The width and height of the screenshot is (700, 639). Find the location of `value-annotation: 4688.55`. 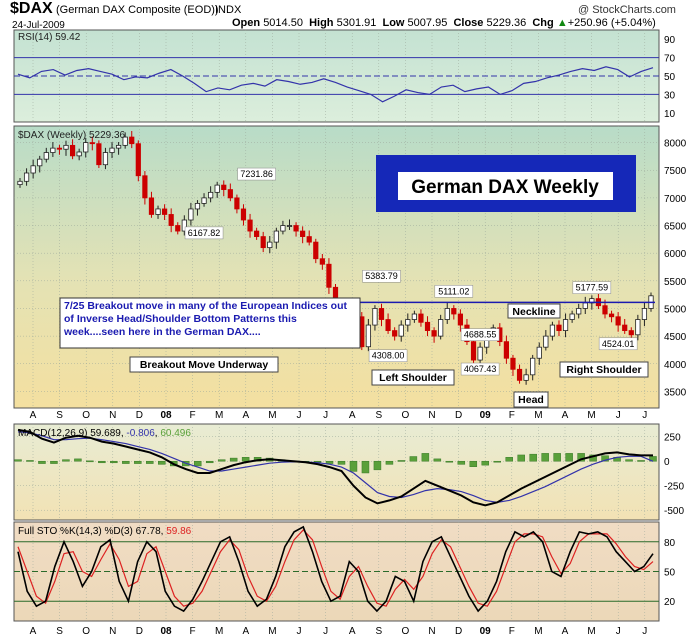

value-annotation: 4688.55 is located at coordinates (480, 335).